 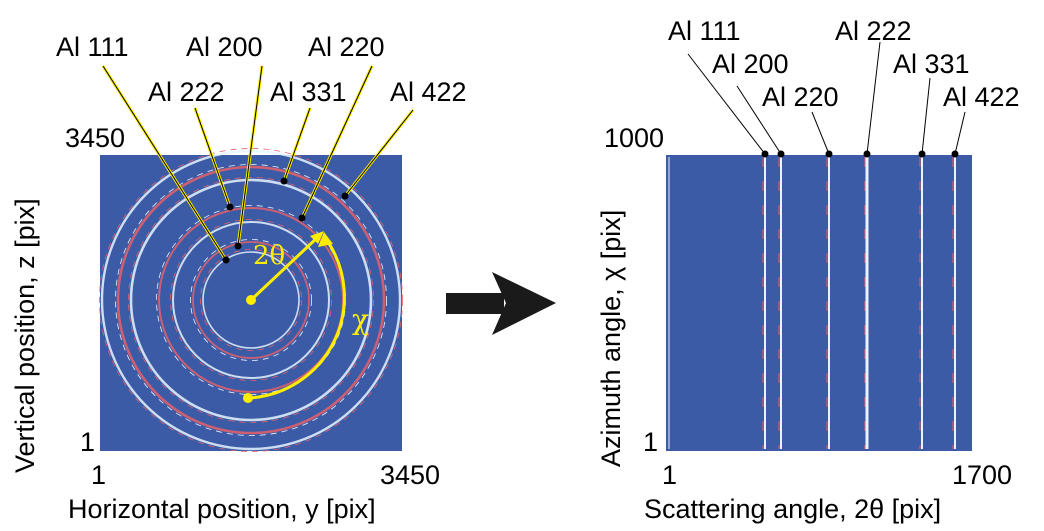 What do you see at coordinates (317, 237) in the screenshot?
I see `two-theta-arrowhead` at bounding box center [317, 237].